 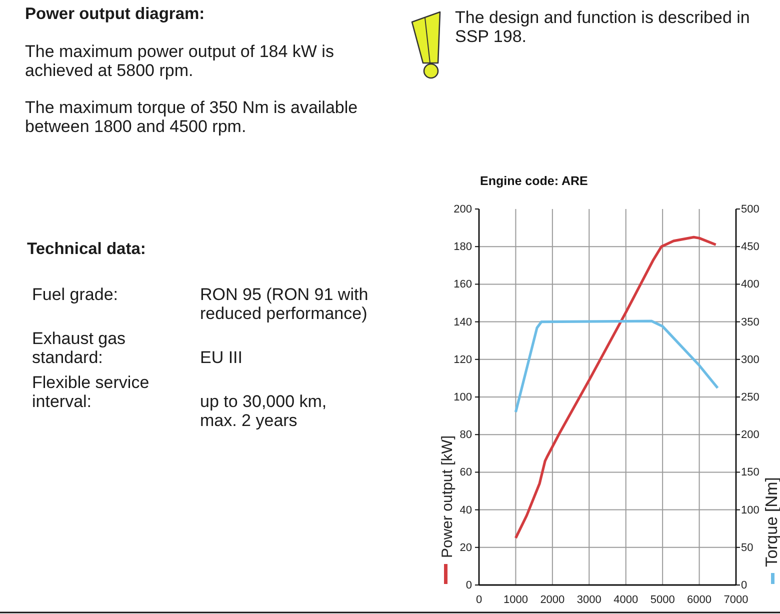 What do you see at coordinates (463, 247) in the screenshot?
I see `y-tick-label: 180` at bounding box center [463, 247].